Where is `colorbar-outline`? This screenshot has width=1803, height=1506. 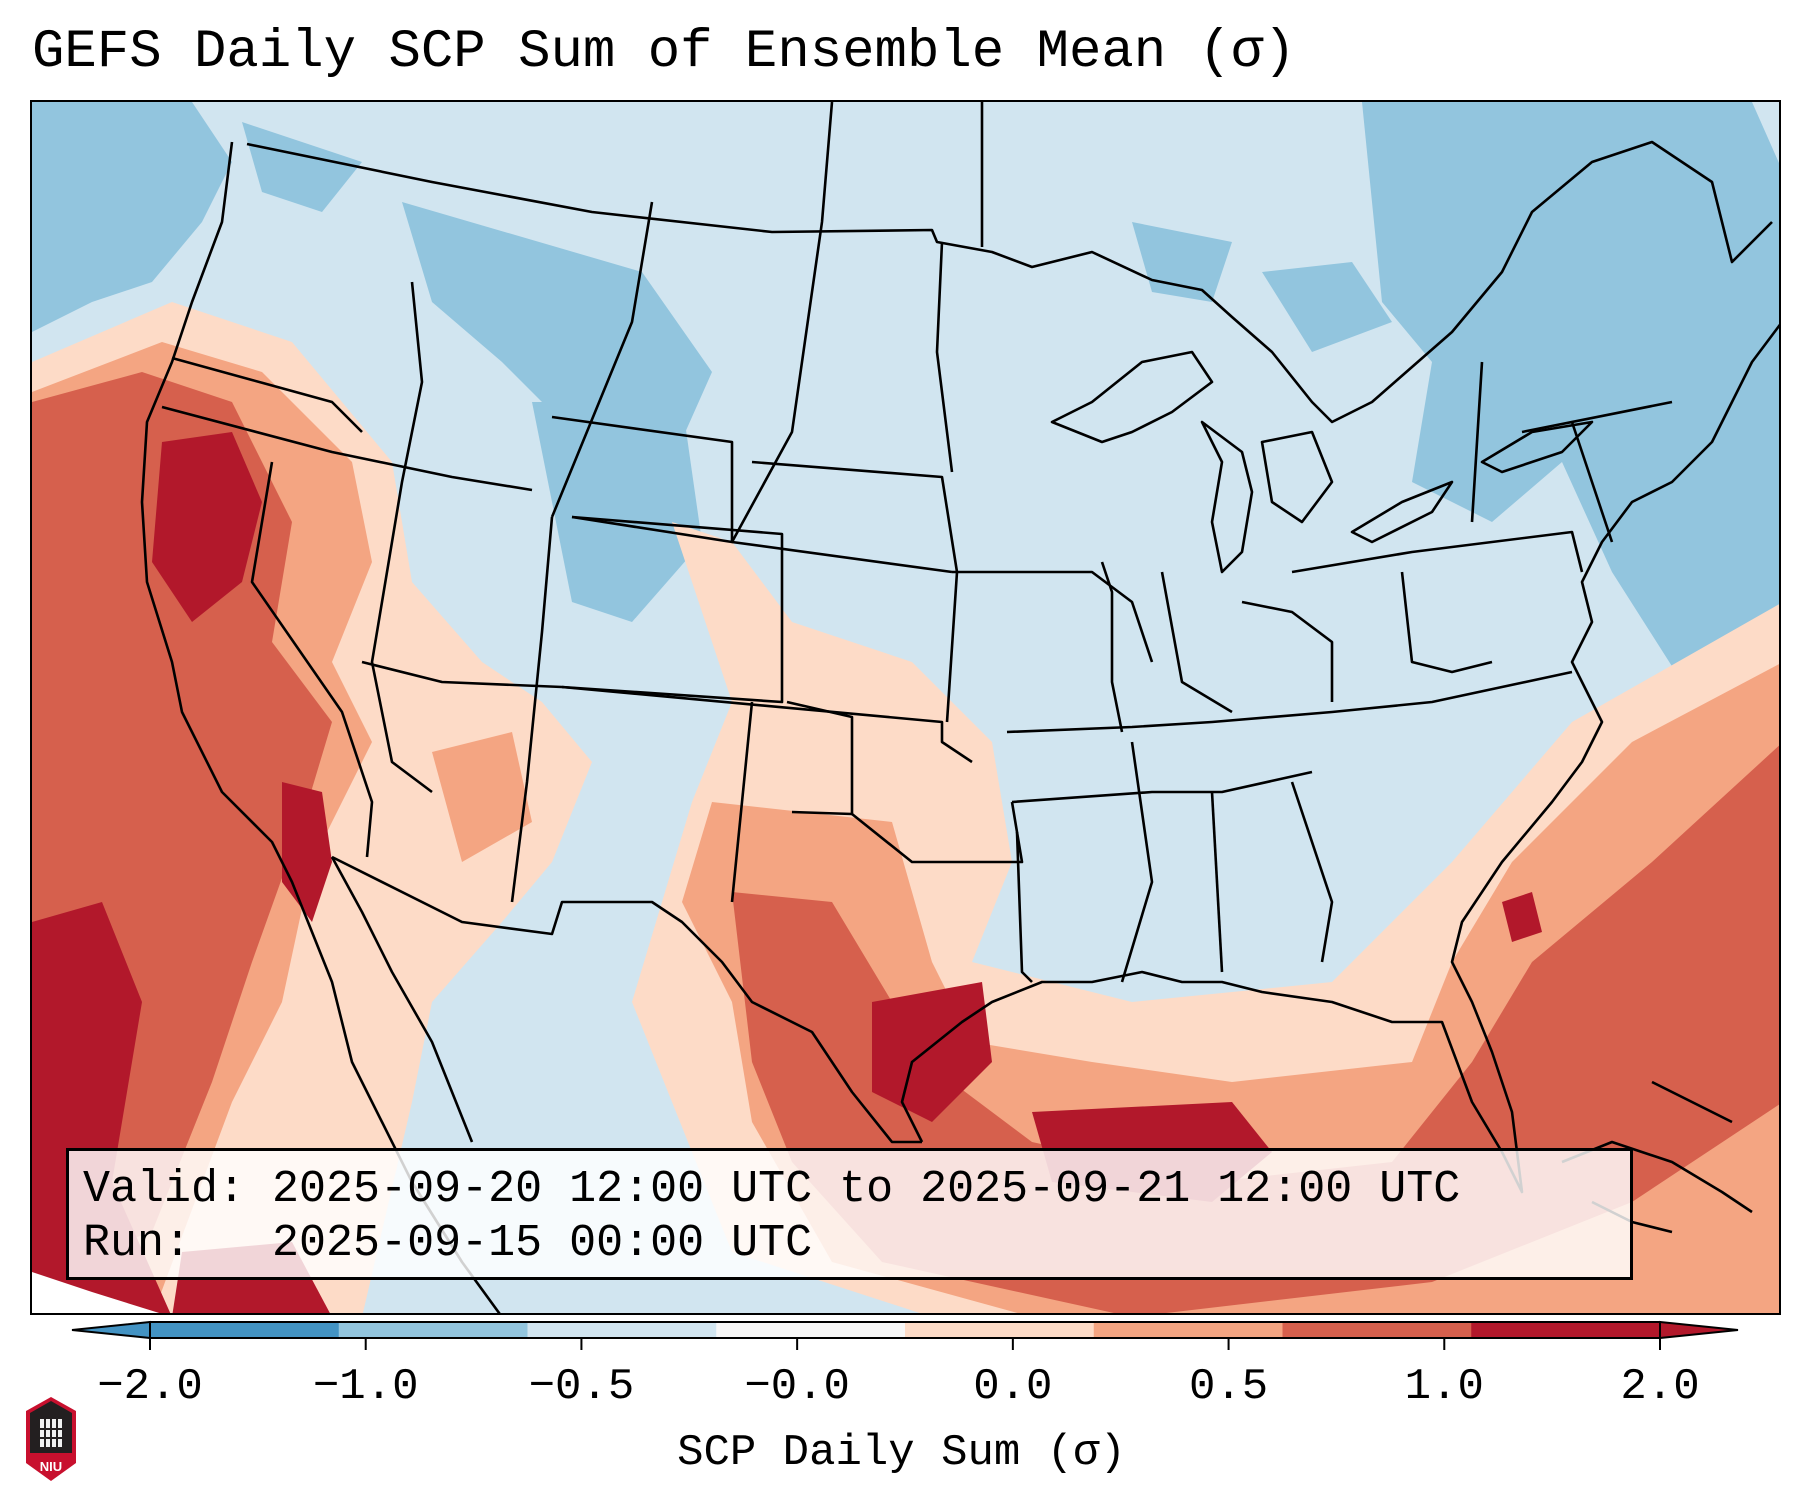
colorbar-outline is located at coordinates (905, 1330).